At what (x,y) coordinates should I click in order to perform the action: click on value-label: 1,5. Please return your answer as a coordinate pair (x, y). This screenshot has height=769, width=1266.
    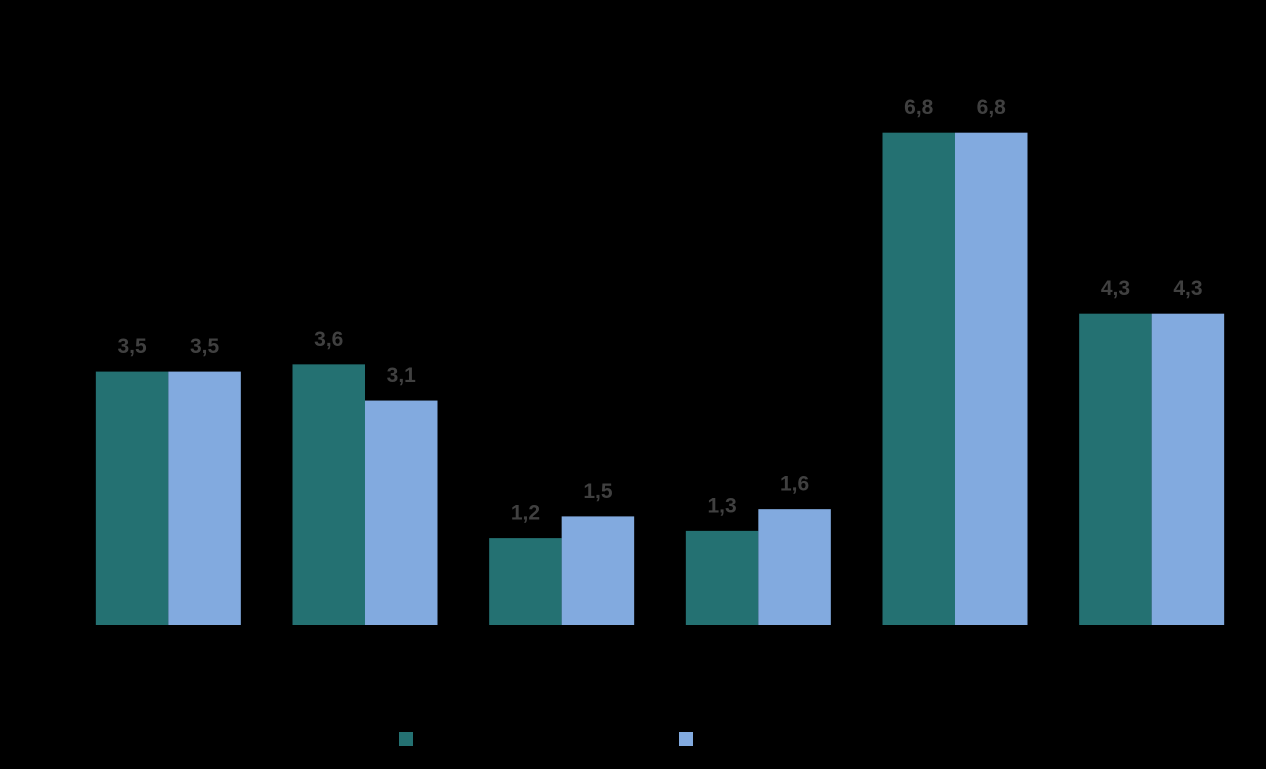
    Looking at the image, I should click on (598, 491).